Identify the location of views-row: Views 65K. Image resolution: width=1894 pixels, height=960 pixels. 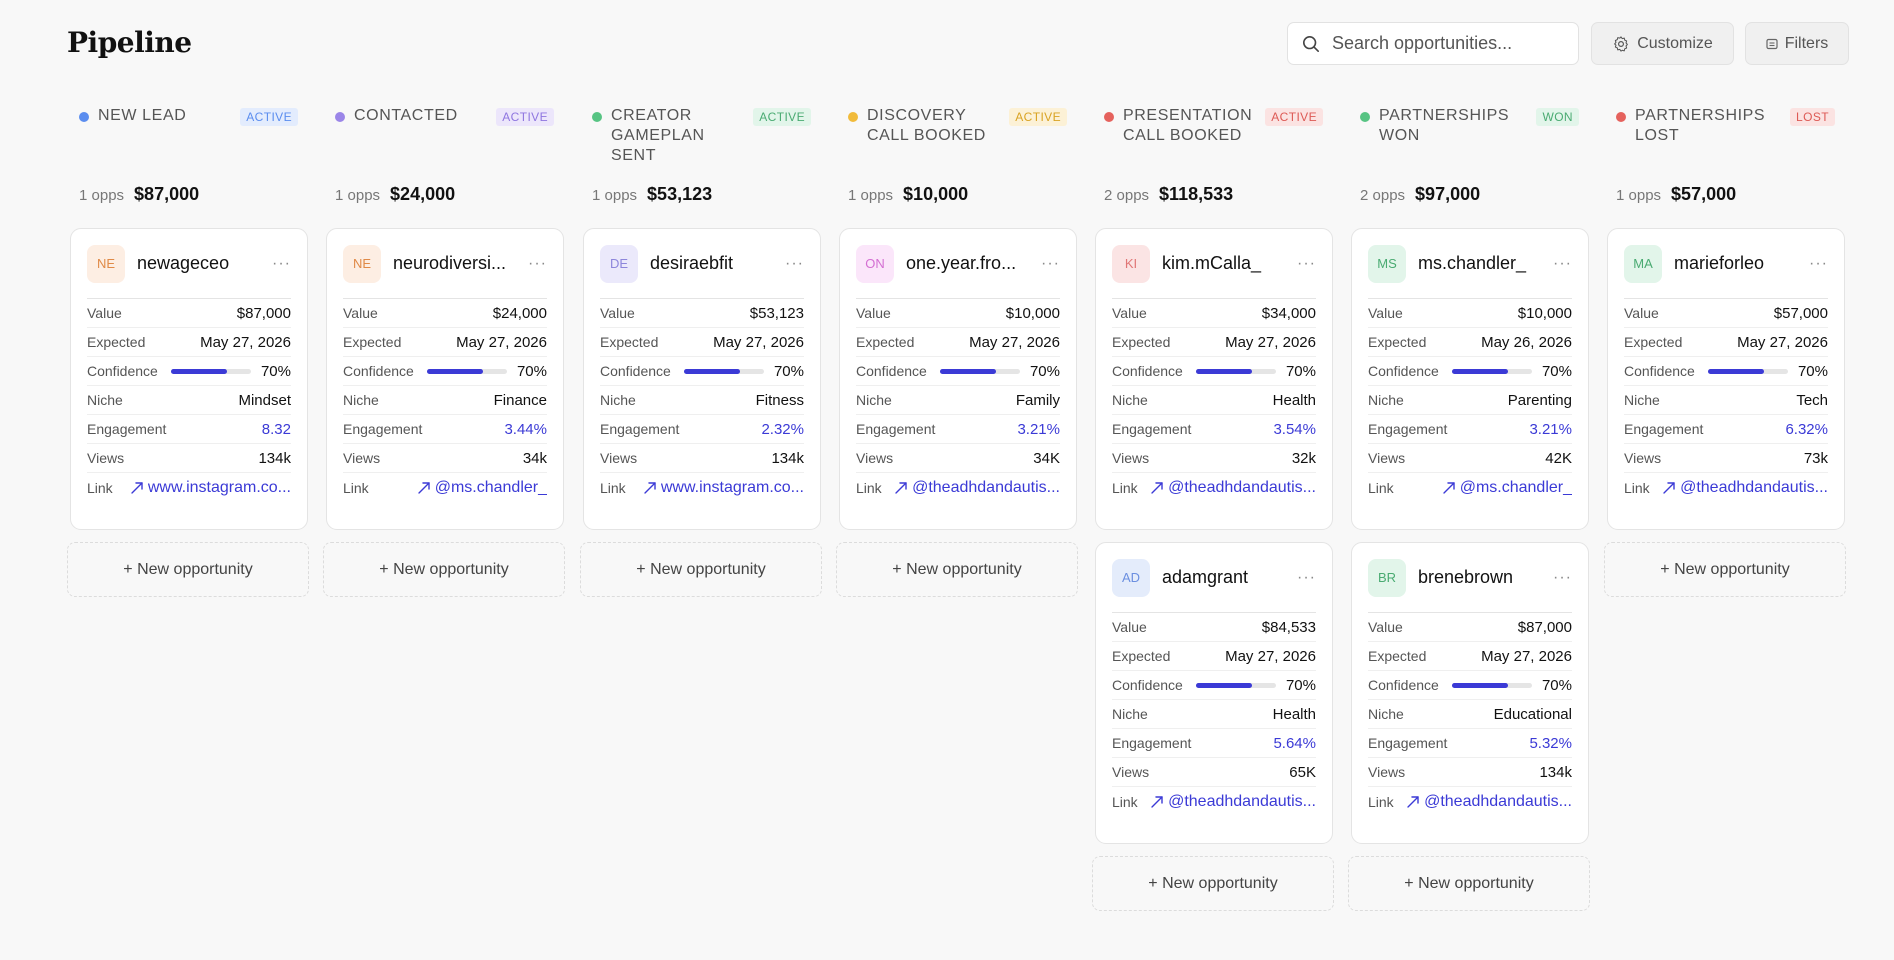
(1214, 772).